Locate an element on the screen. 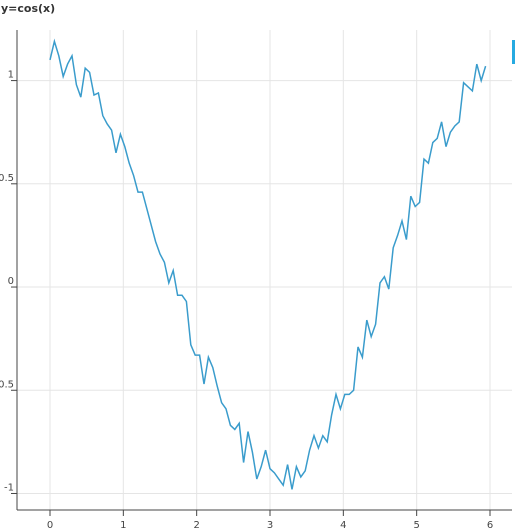  y-tick-label: -0.5 is located at coordinates (7, 384).